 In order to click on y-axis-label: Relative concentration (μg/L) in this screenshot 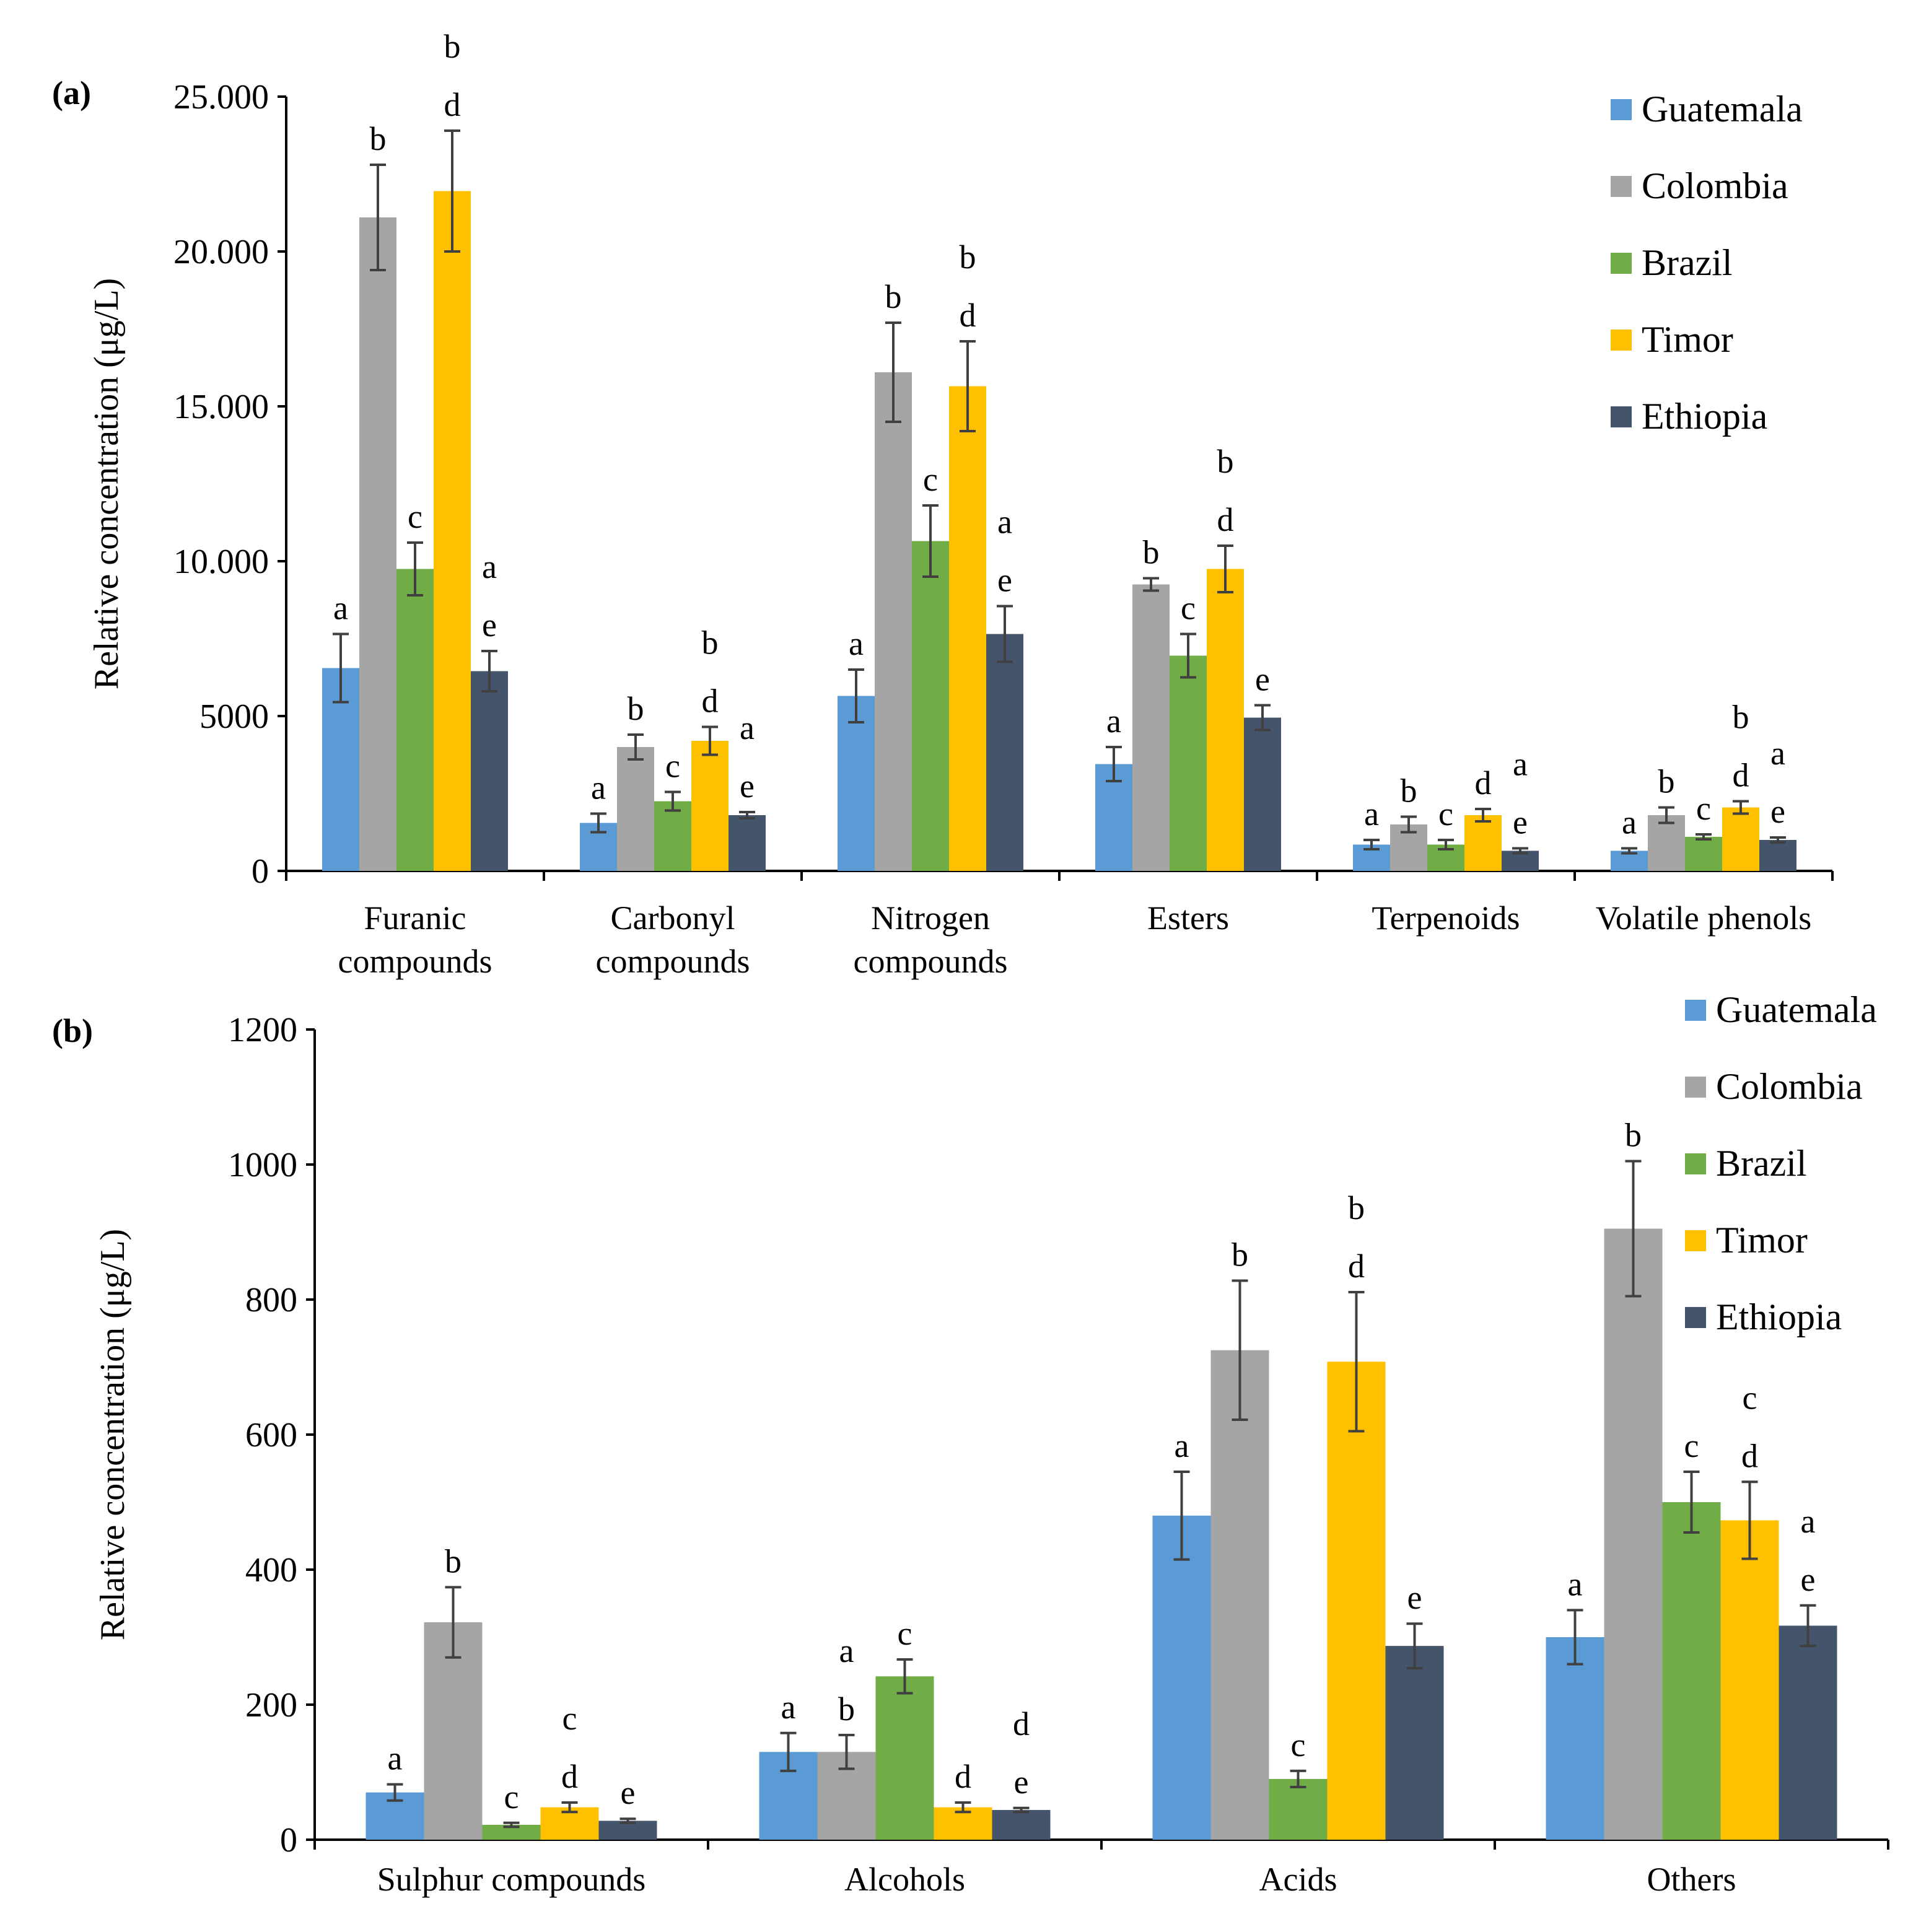, I will do `click(113, 1434)`.